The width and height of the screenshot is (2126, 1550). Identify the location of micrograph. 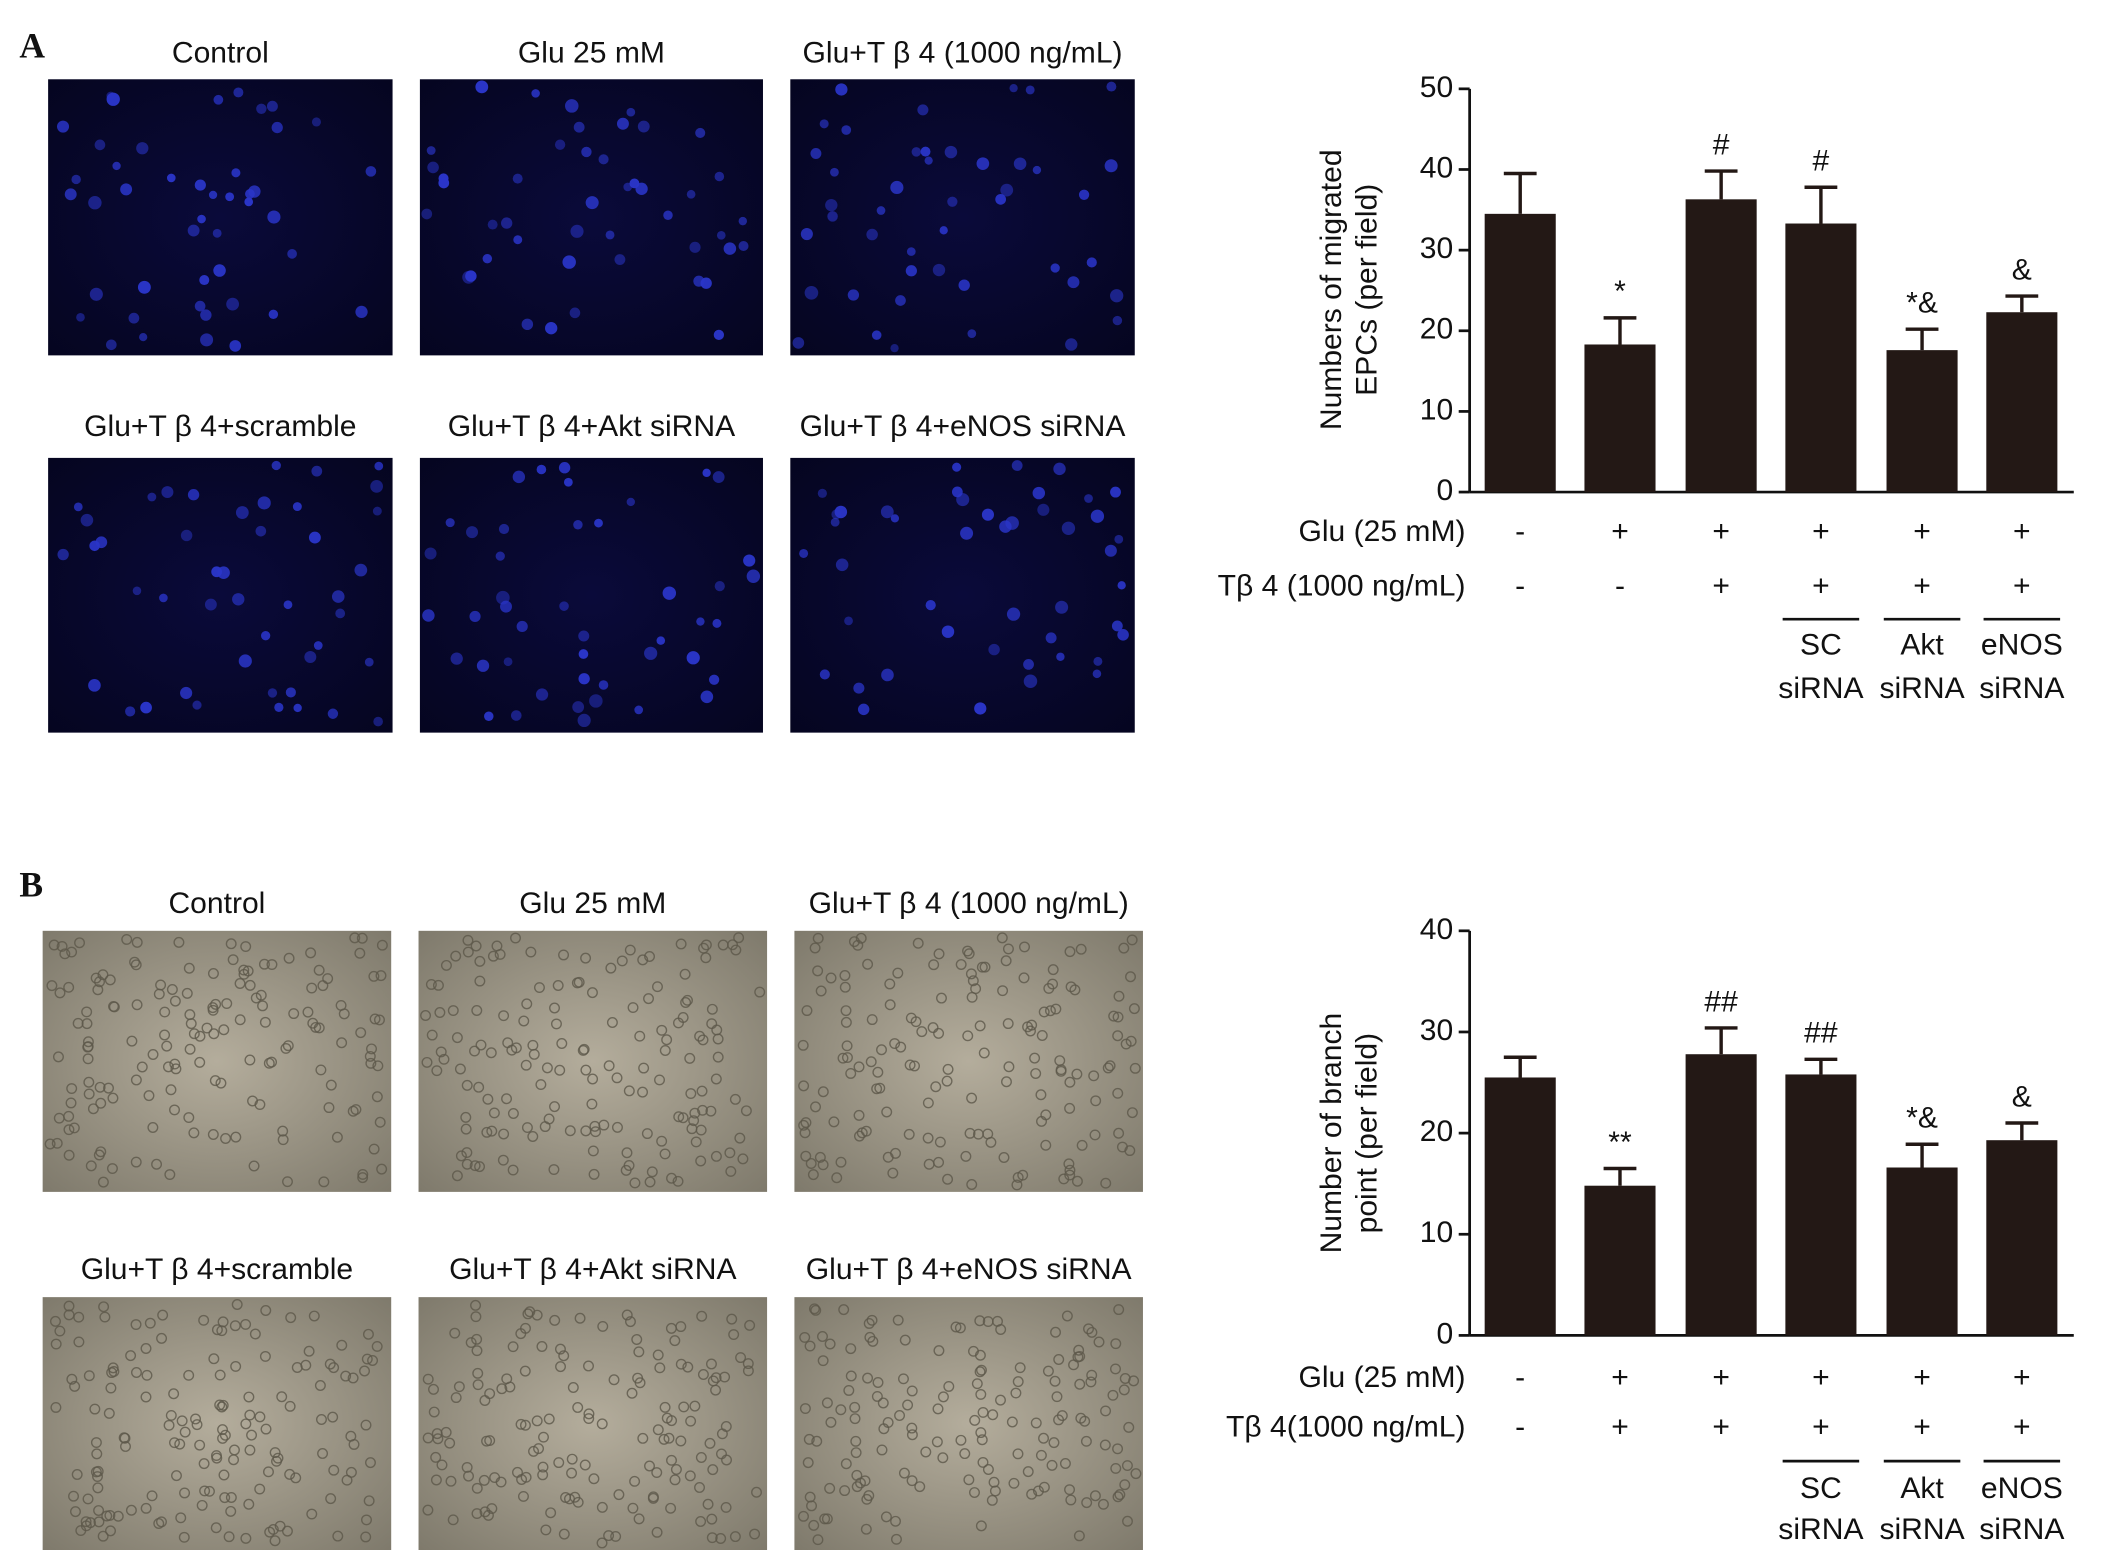
(968, 1061).